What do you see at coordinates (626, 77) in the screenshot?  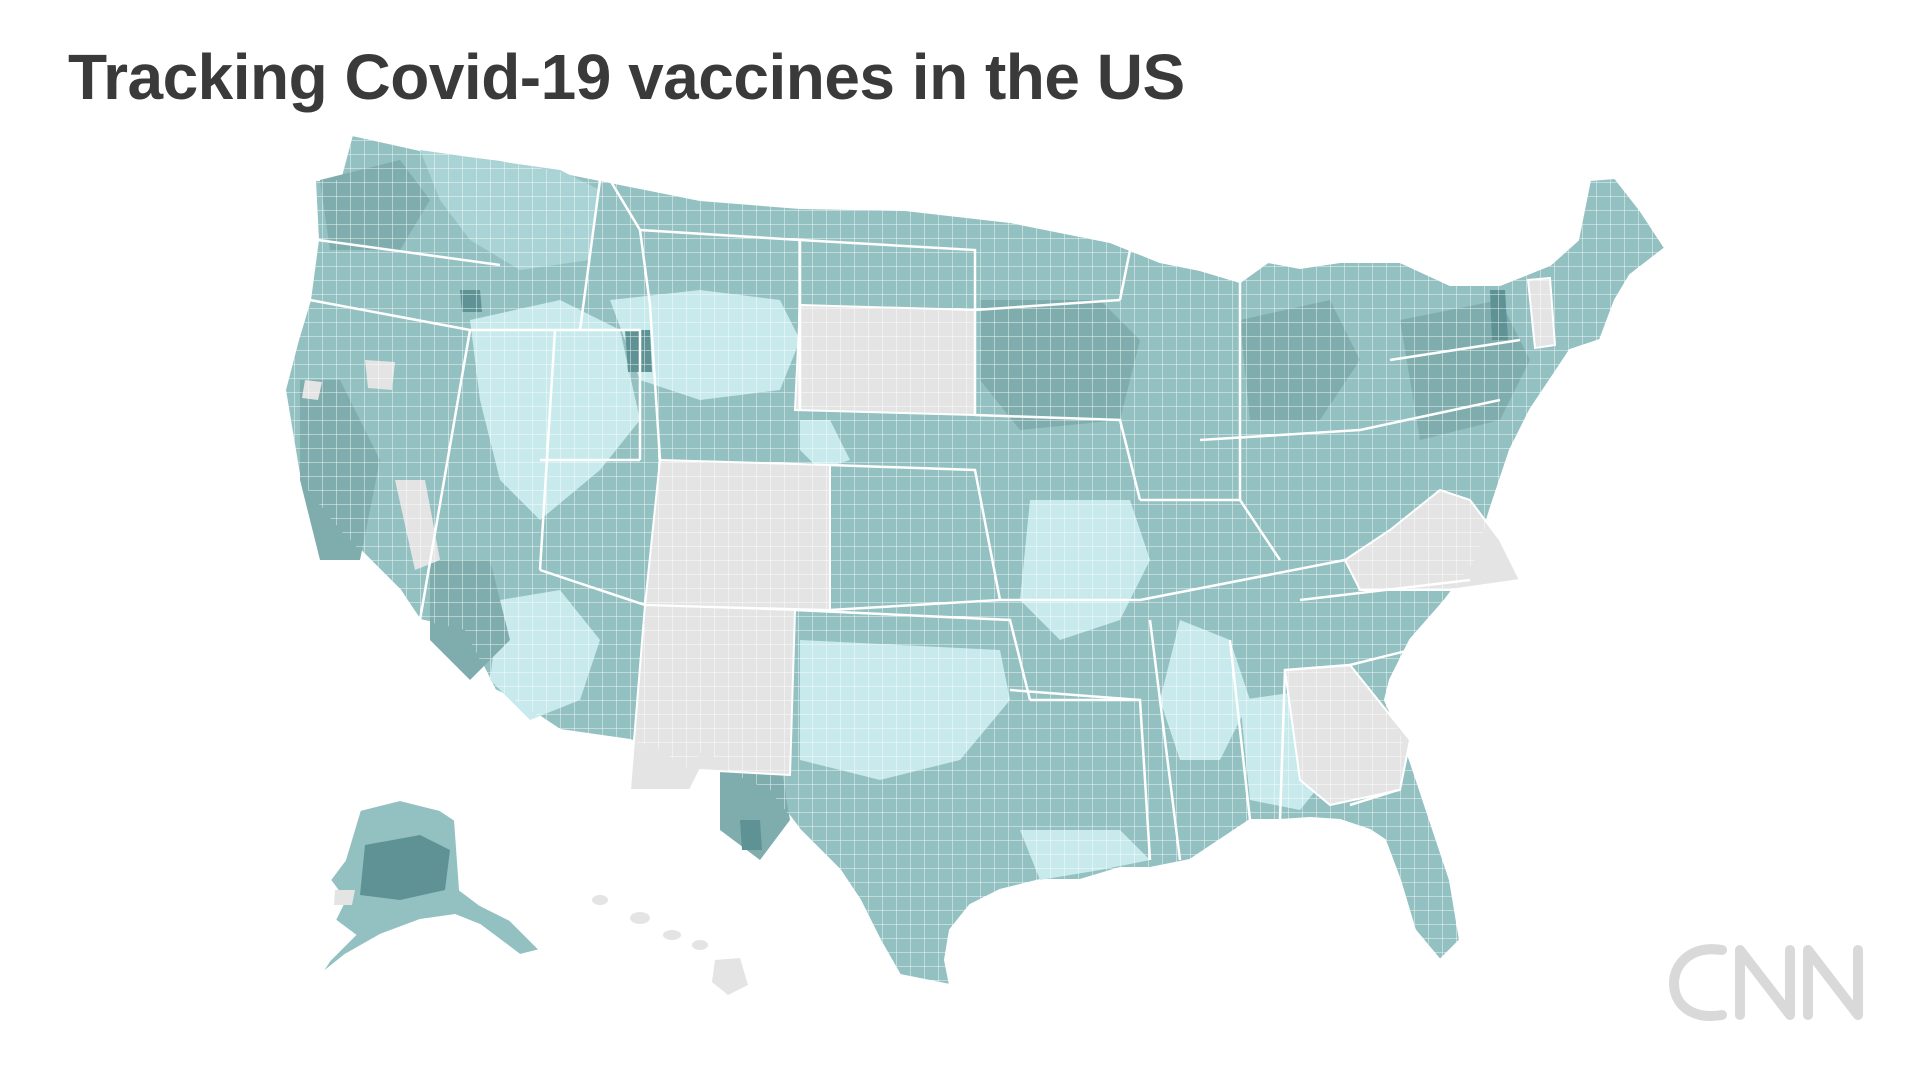 I see `page-title: Tracking Covid-19 vaccines in the US` at bounding box center [626, 77].